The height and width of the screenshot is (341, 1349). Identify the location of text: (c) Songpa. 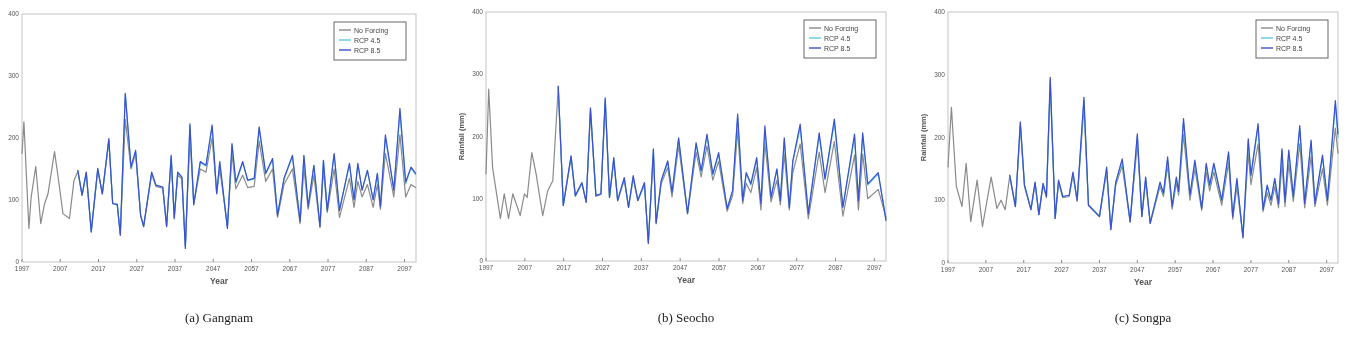
(1143, 317).